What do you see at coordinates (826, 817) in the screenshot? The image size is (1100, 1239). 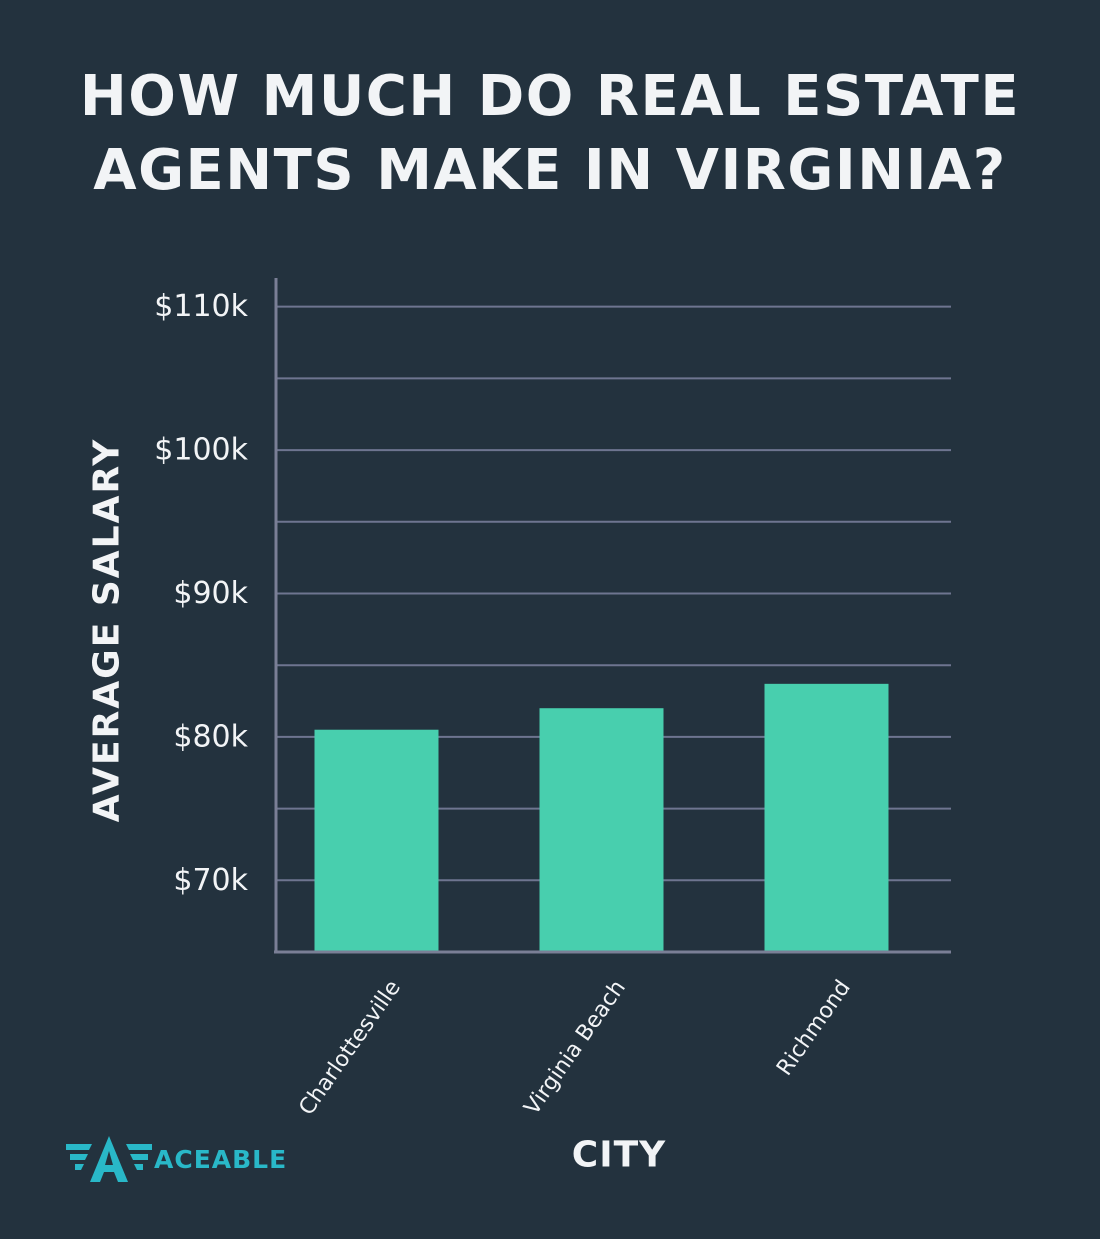 I see `bar-richmond` at bounding box center [826, 817].